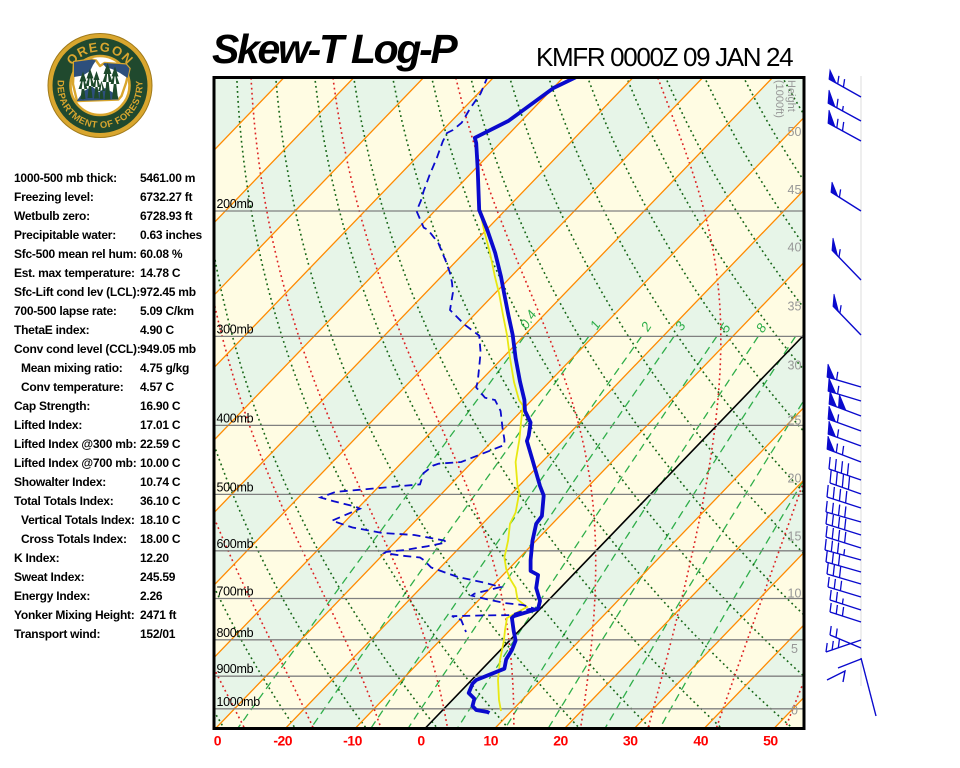 The width and height of the screenshot is (960, 768). What do you see at coordinates (235, 487) in the screenshot?
I see `svg-text: 500mb` at bounding box center [235, 487].